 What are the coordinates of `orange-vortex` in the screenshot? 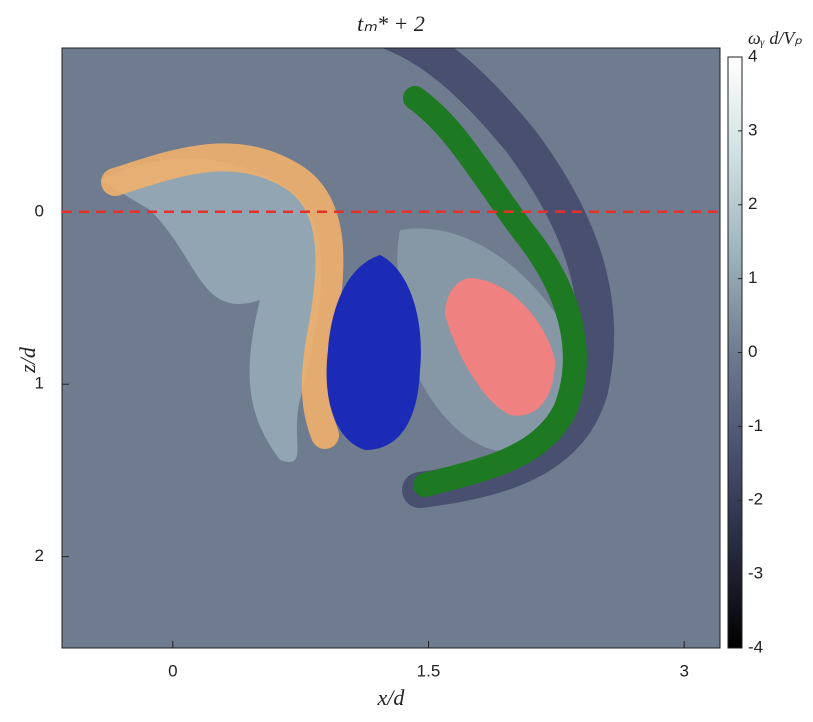 It's located at (222, 296).